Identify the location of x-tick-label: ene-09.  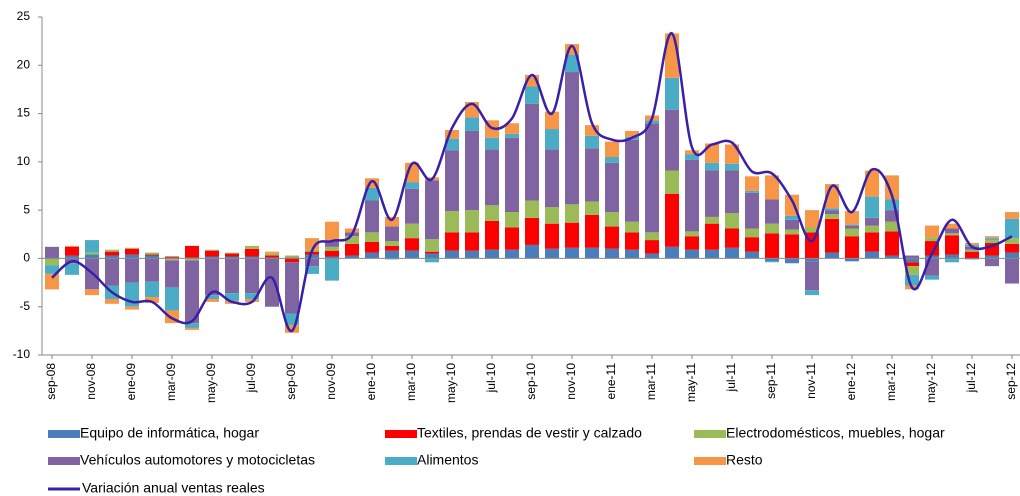
(131, 382).